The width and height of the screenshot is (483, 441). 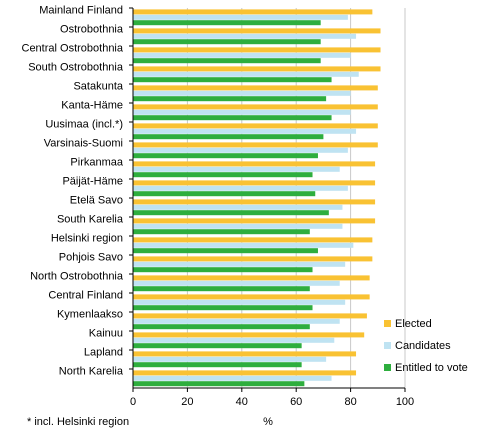 I want to click on category-label: Varsinais-Suomi, so click(x=83, y=144).